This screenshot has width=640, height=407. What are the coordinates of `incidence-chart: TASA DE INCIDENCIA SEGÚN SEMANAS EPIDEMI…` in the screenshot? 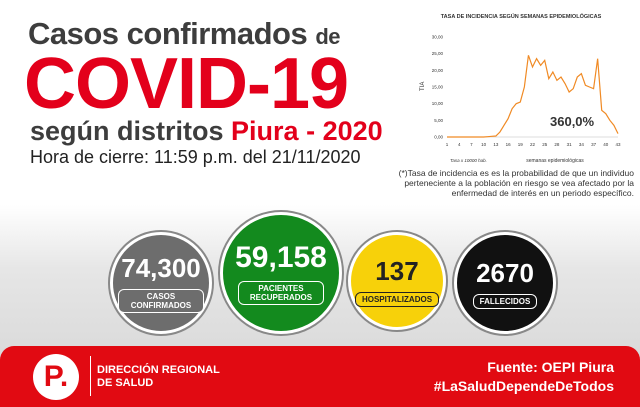 It's located at (521, 86).